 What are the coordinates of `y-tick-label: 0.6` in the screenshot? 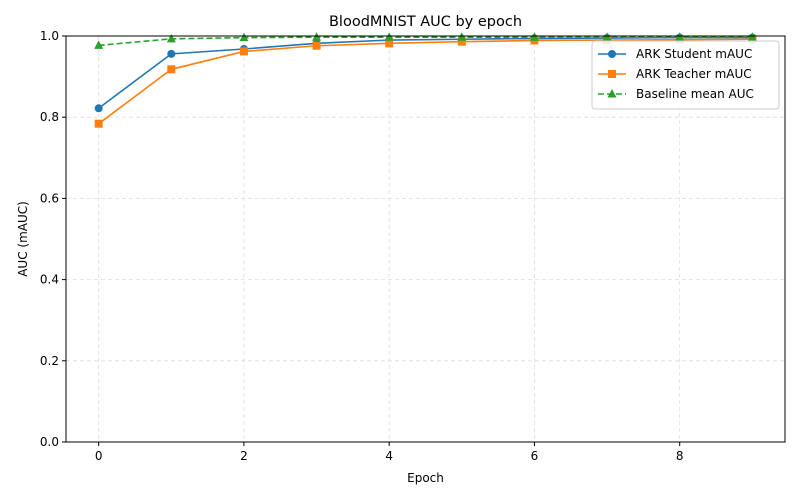 It's located at (49, 198).